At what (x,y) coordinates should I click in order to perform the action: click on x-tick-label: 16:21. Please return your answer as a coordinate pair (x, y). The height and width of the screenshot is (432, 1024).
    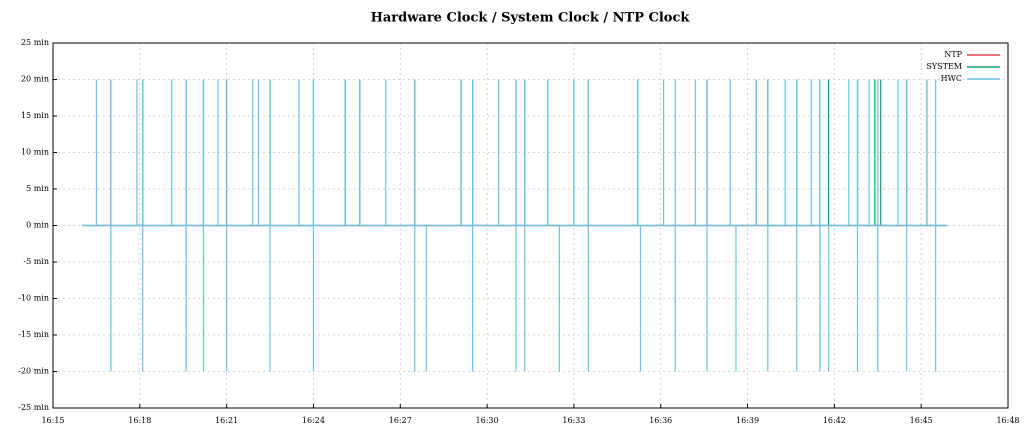
    Looking at the image, I should click on (226, 420).